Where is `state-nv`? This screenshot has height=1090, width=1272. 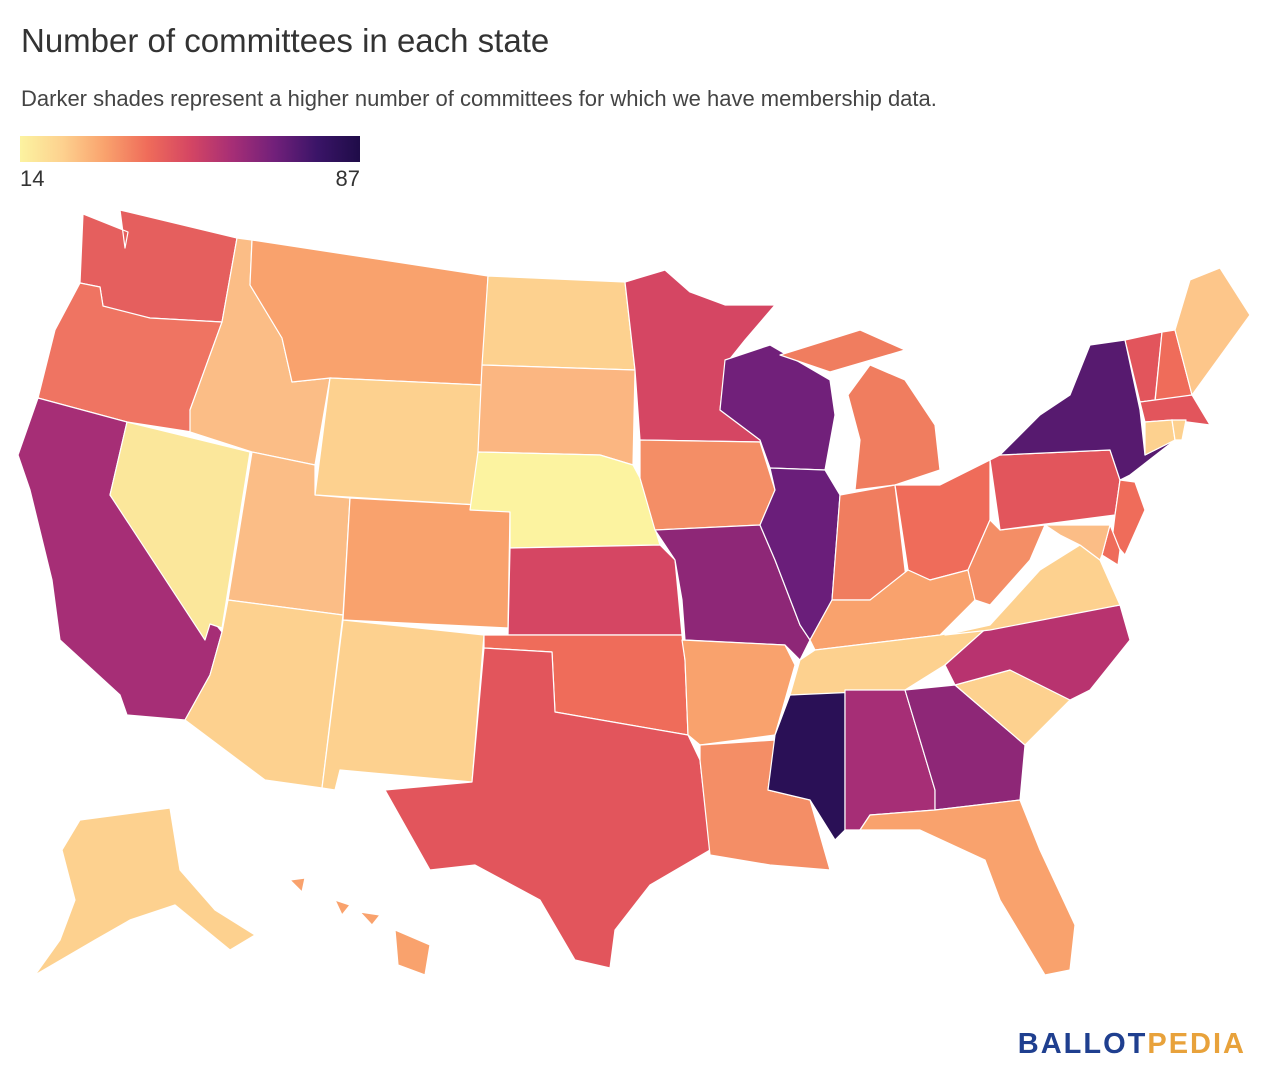
state-nv is located at coordinates (180, 531).